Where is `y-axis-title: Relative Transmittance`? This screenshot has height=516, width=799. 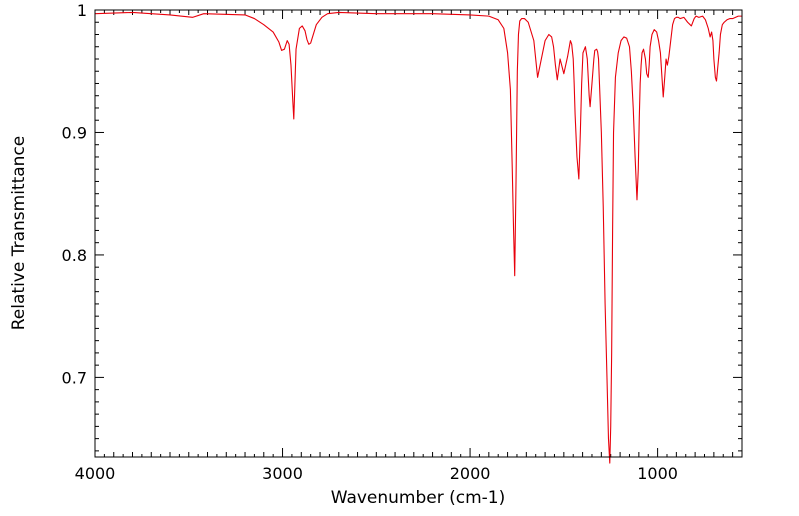
y-axis-title: Relative Transmittance is located at coordinates (19, 233).